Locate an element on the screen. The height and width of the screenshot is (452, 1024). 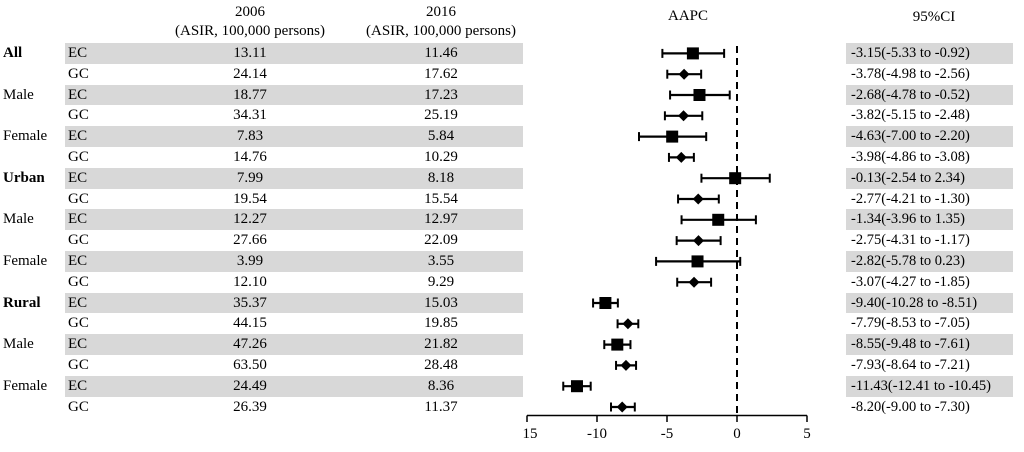
value-2006: 47.26 is located at coordinates (250, 344).